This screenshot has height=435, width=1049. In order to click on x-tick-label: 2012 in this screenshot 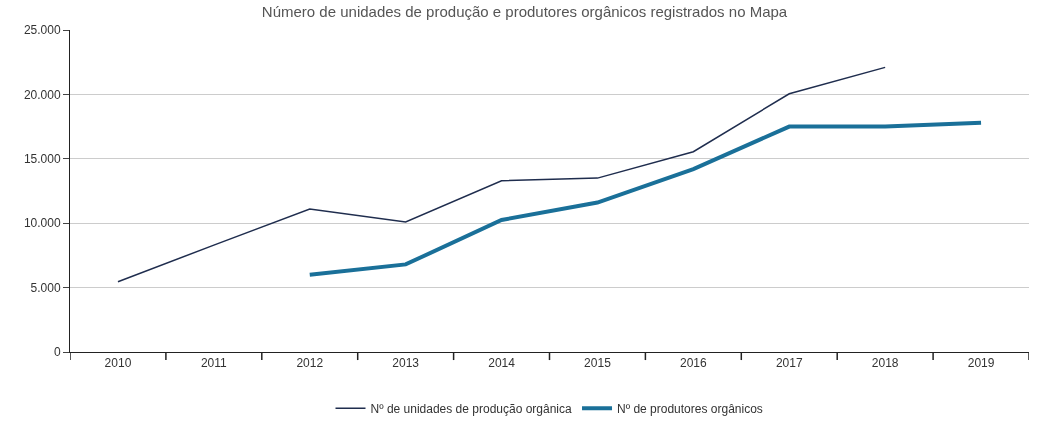, I will do `click(310, 363)`.